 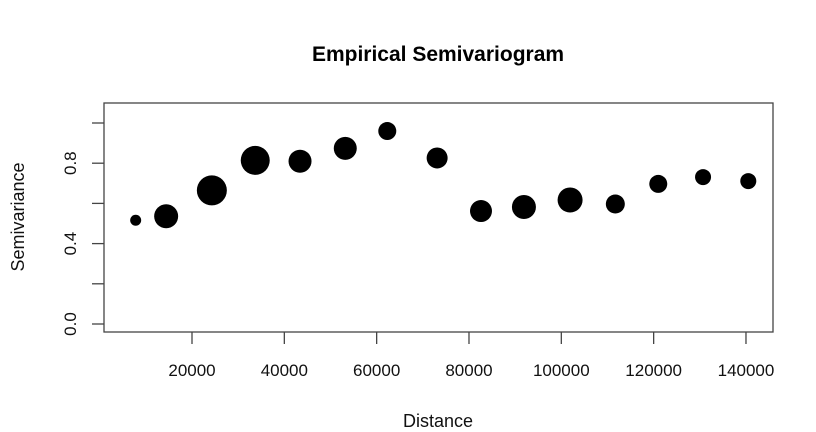 I want to click on y-axis-label: Semivariance, so click(x=18, y=216).